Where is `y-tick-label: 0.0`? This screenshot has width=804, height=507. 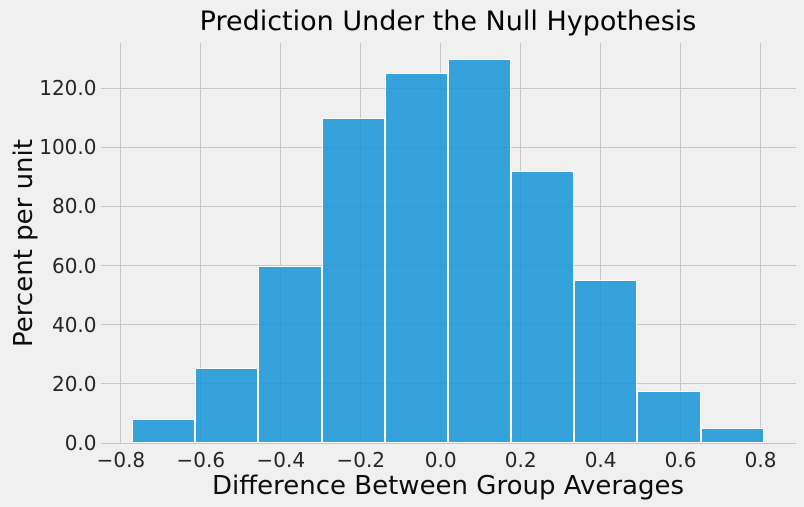
y-tick-label: 0.0 is located at coordinates (80, 443).